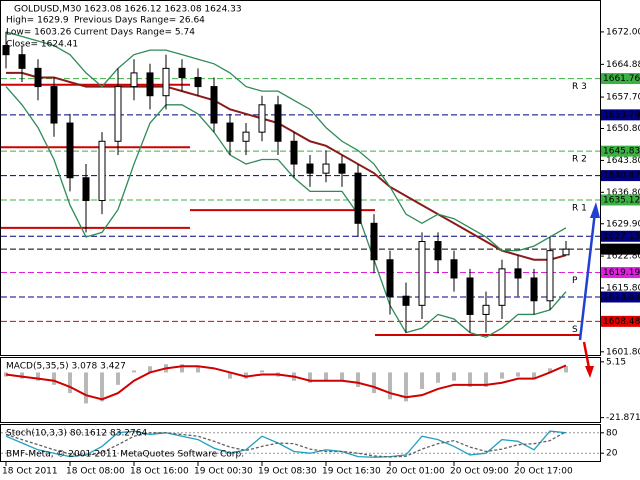 This screenshot has width=640, height=480. What do you see at coordinates (623, 257) in the screenshot?
I see `y-tick-label: 1622.80` at bounding box center [623, 257].